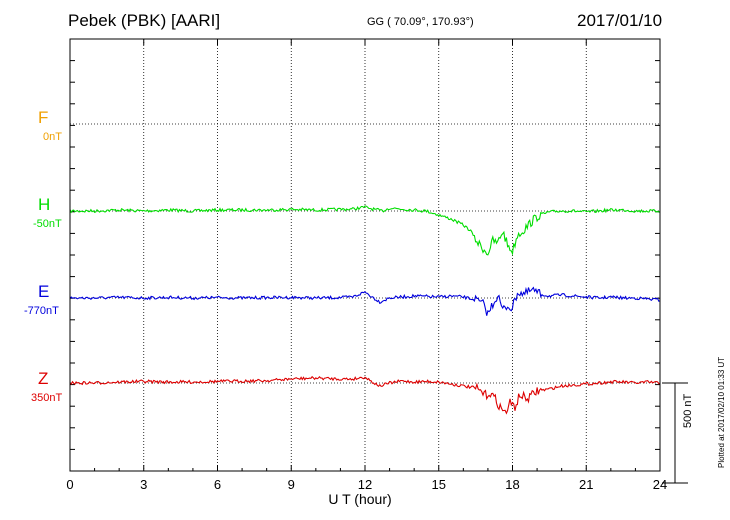 This screenshot has height=520, width=730. What do you see at coordinates (143, 484) in the screenshot?
I see `x-tick-label-3: 3` at bounding box center [143, 484].